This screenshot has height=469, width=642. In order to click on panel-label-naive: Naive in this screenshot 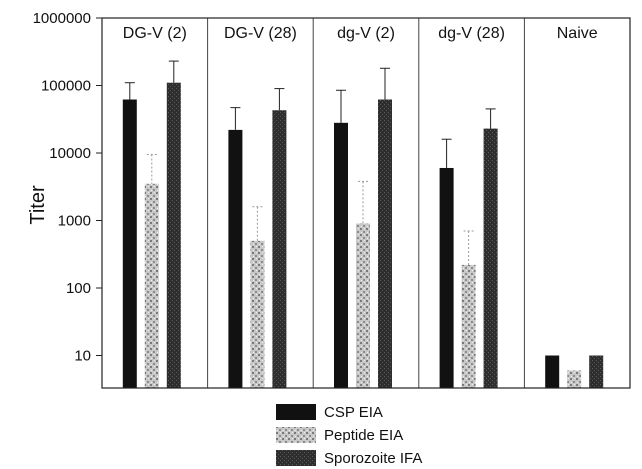, I will do `click(577, 33)`.